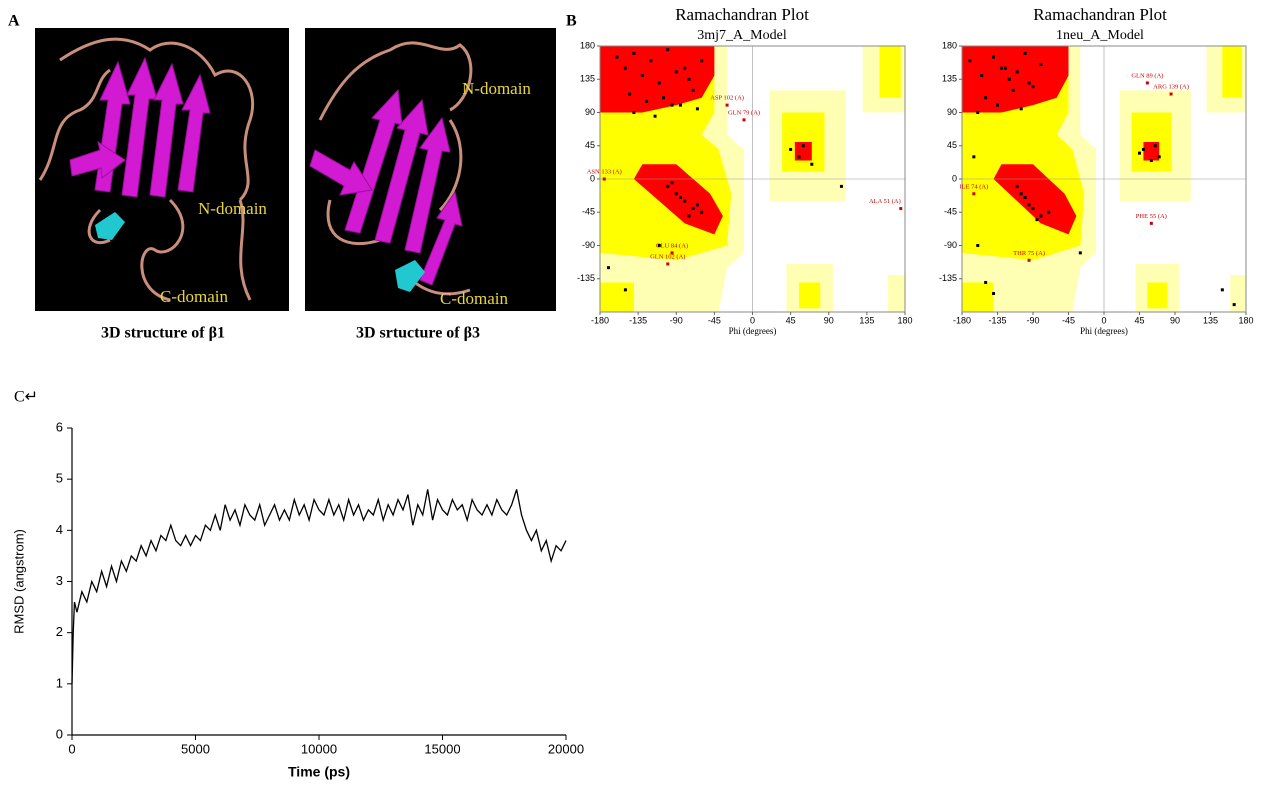  What do you see at coordinates (442, 748) in the screenshot?
I see `x-tick-label: 15000` at bounding box center [442, 748].